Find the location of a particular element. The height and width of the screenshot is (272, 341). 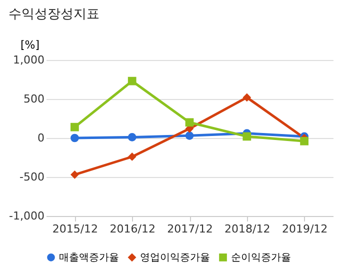

chart-title: 수익성장성지표 is located at coordinates (54, 14).